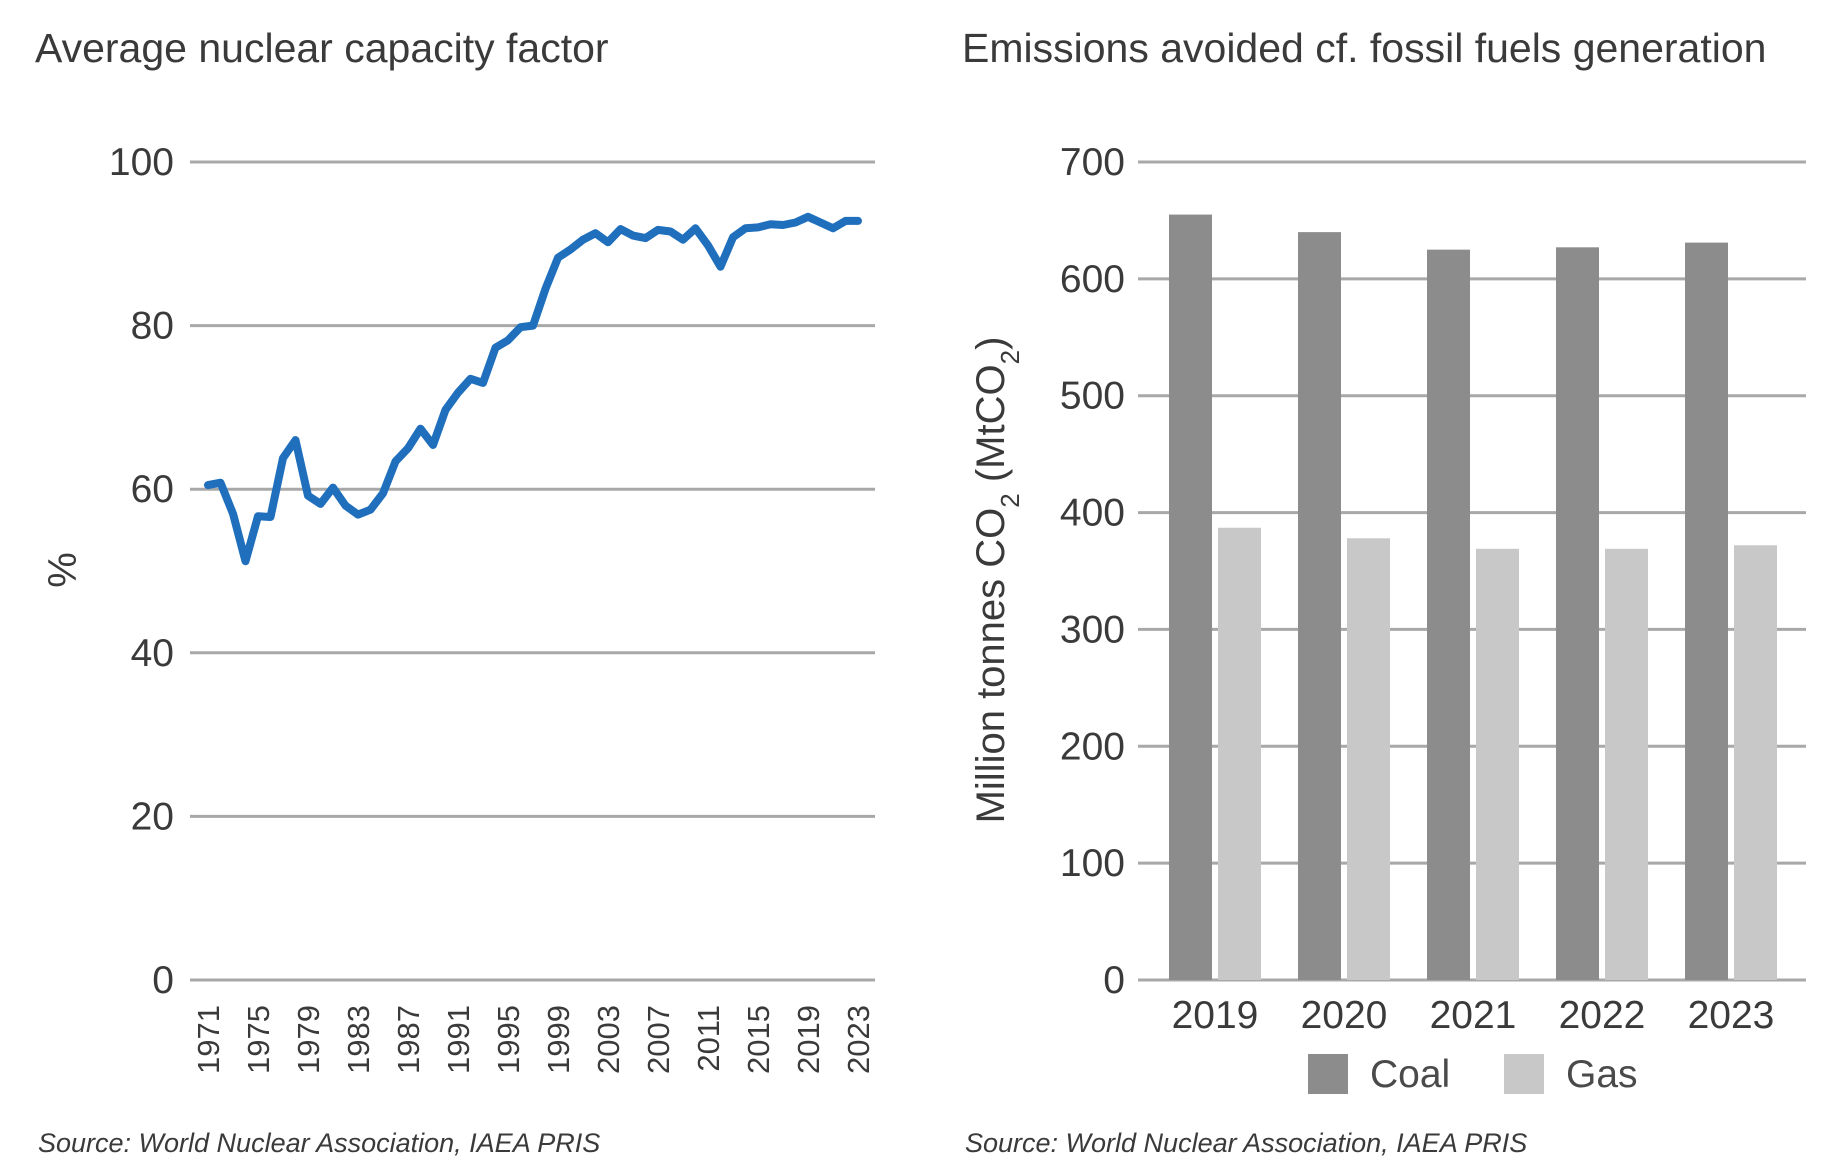 This screenshot has height=1164, width=1831. Describe the element at coordinates (1473, 1074) in the screenshot. I see `emissions-chart-legend: Coal Gas` at that location.